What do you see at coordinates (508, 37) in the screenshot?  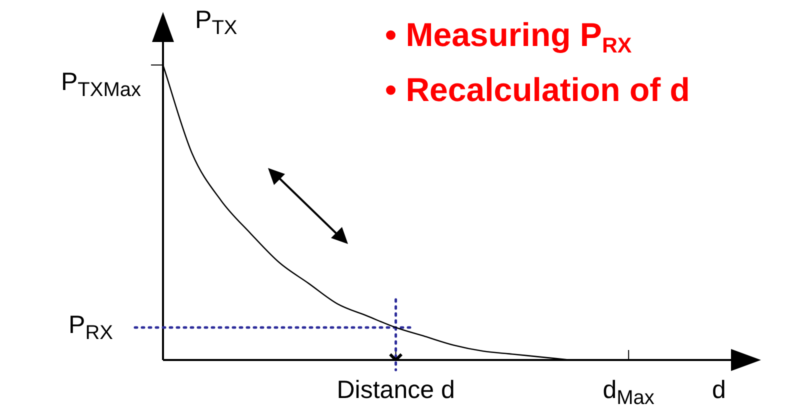 I see `text: • Measuring P$_{RX}$` at bounding box center [508, 37].